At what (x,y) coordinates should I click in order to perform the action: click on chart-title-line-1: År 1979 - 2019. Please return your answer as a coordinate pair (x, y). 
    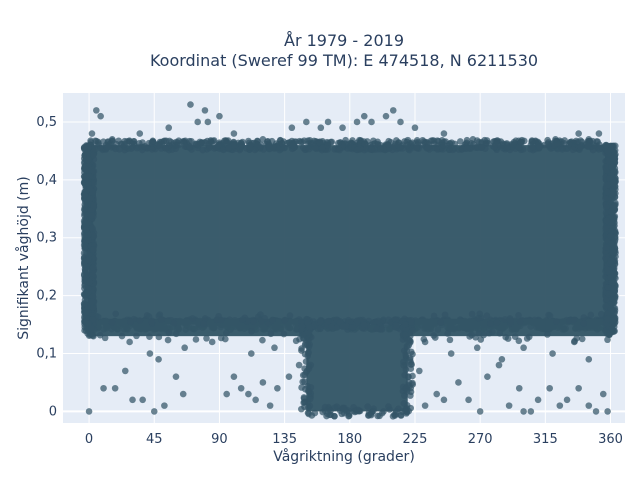
    Looking at the image, I should click on (344, 40).